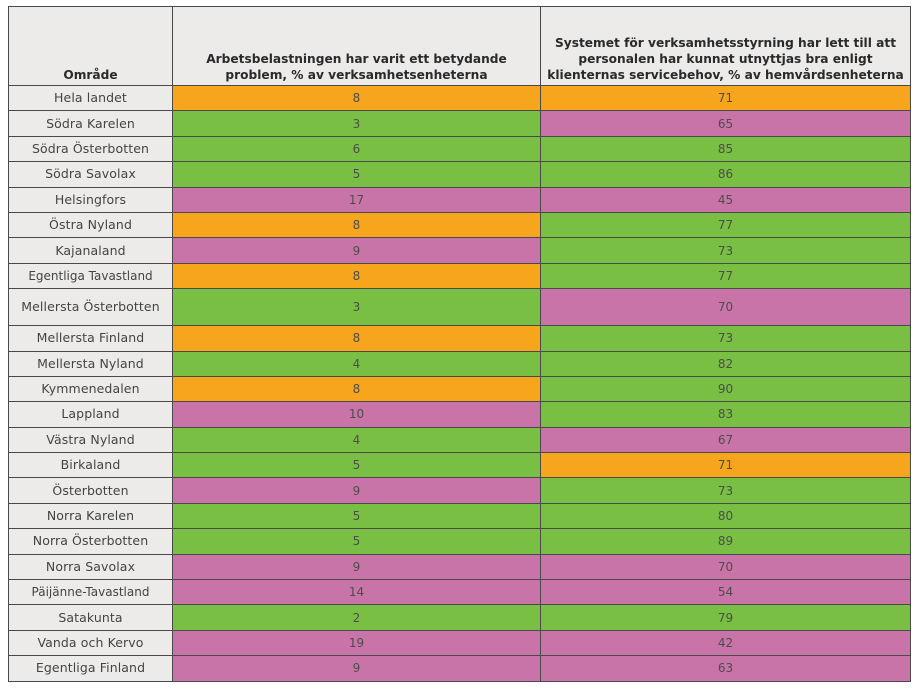 This screenshot has height=696, width=920. Describe the element at coordinates (90, 123) in the screenshot. I see `region-cell: Södra Karelen` at that location.